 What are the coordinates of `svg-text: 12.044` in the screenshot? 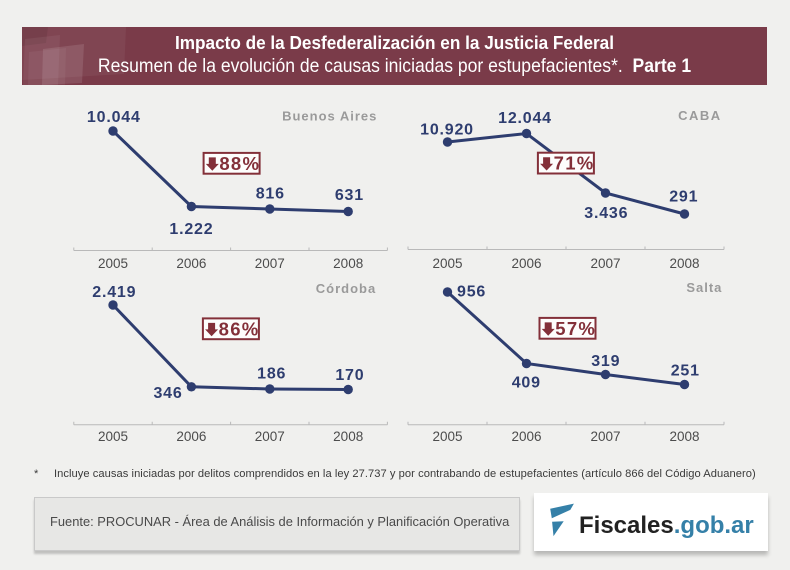 It's located at (525, 118).